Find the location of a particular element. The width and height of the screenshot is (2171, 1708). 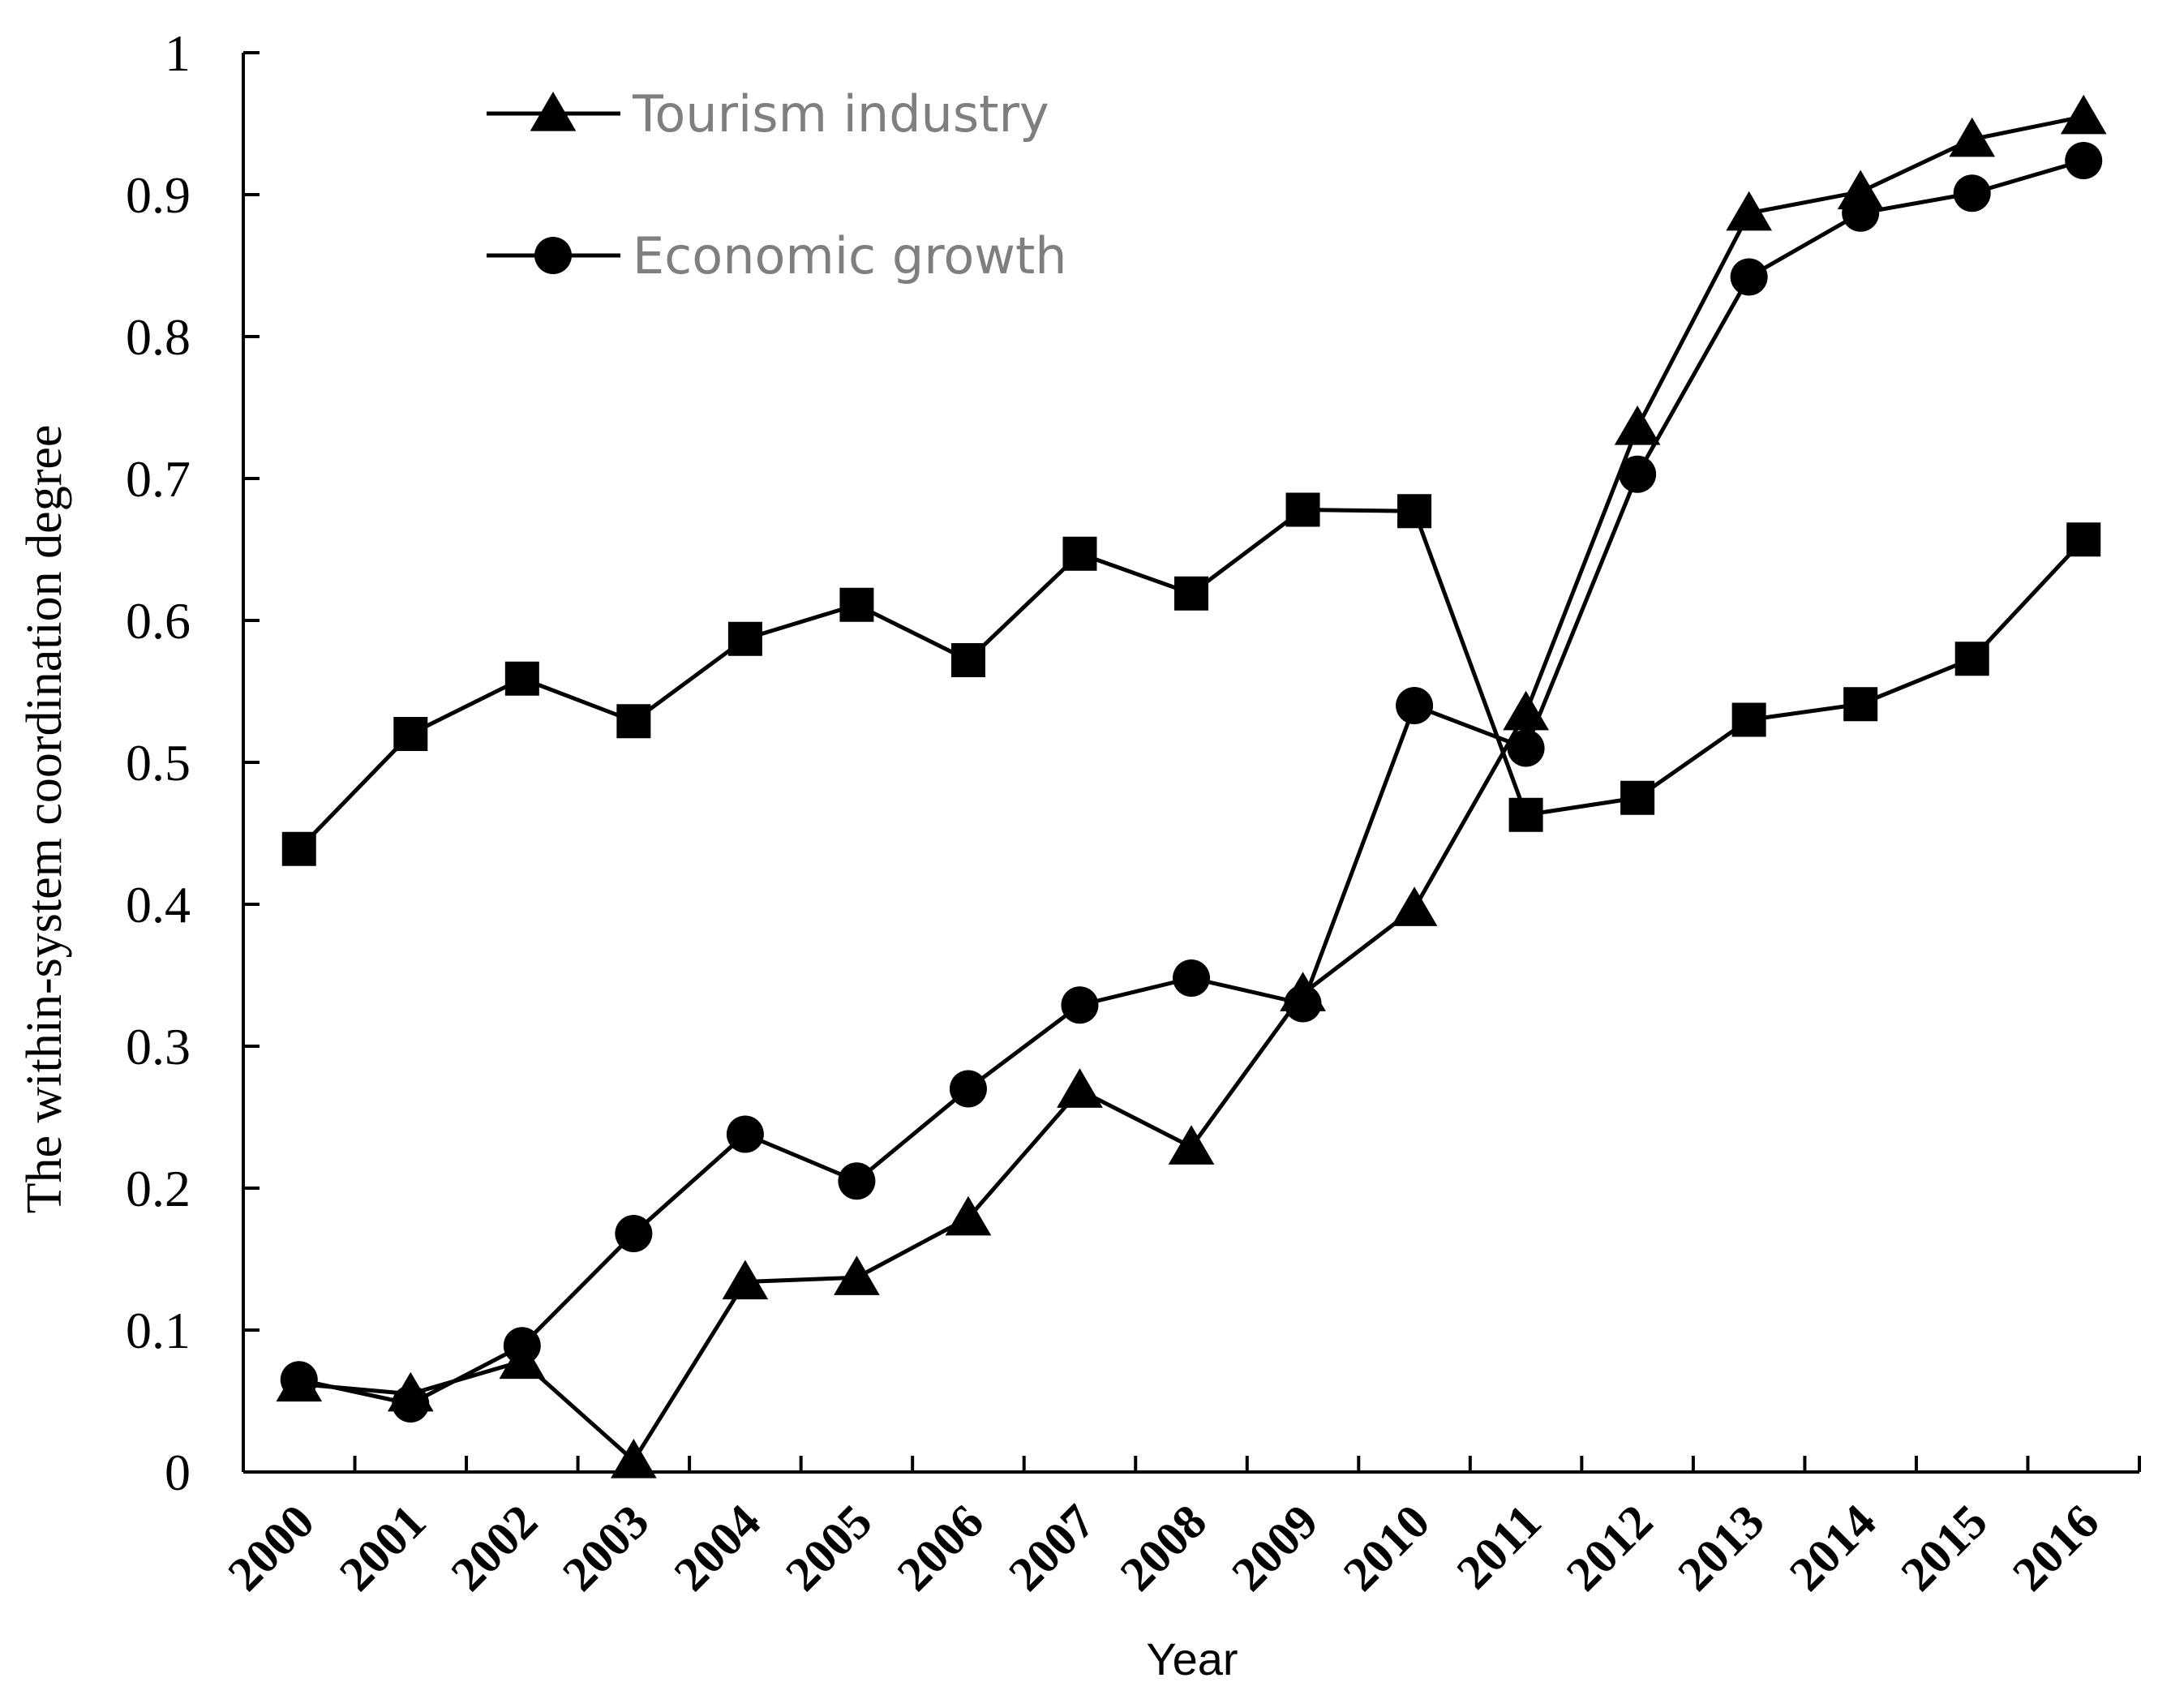

x-axis-title: Year is located at coordinates (1192, 1658).